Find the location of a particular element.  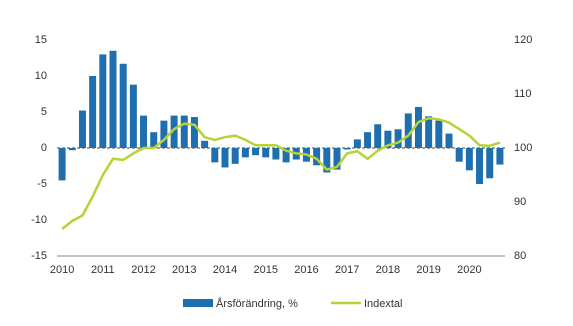

x-tick-label: 2016 is located at coordinates (306, 270).